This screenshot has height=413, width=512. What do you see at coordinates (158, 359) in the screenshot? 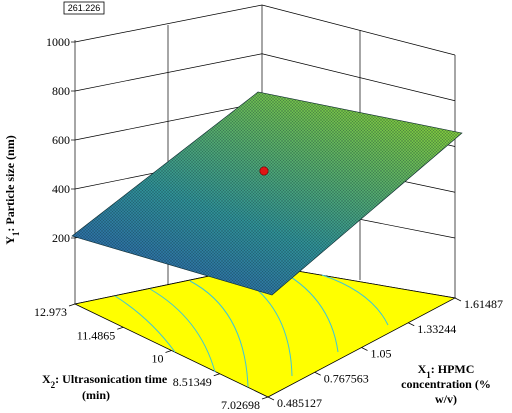
I see `x2-tick-label: 10` at bounding box center [158, 359].